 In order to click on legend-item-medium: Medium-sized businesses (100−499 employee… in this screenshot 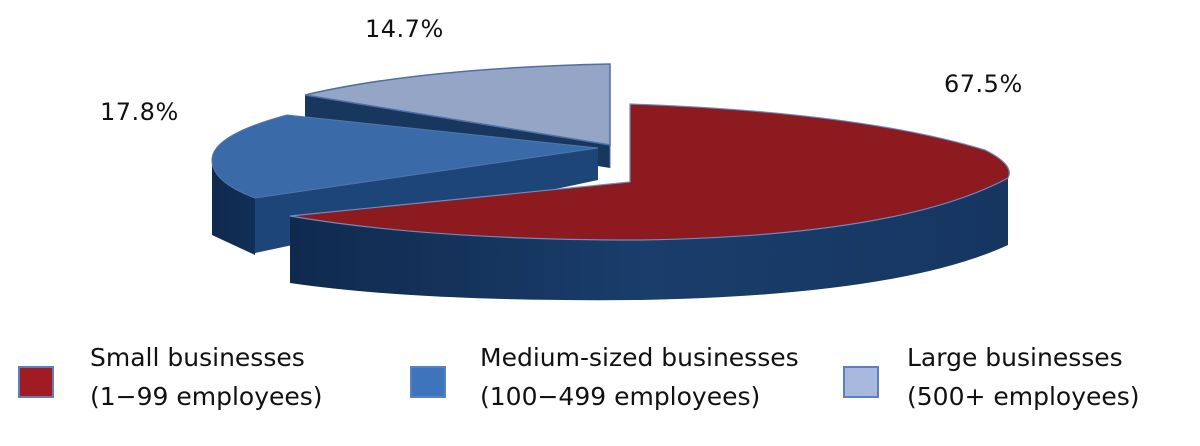, I will do `click(604, 377)`.